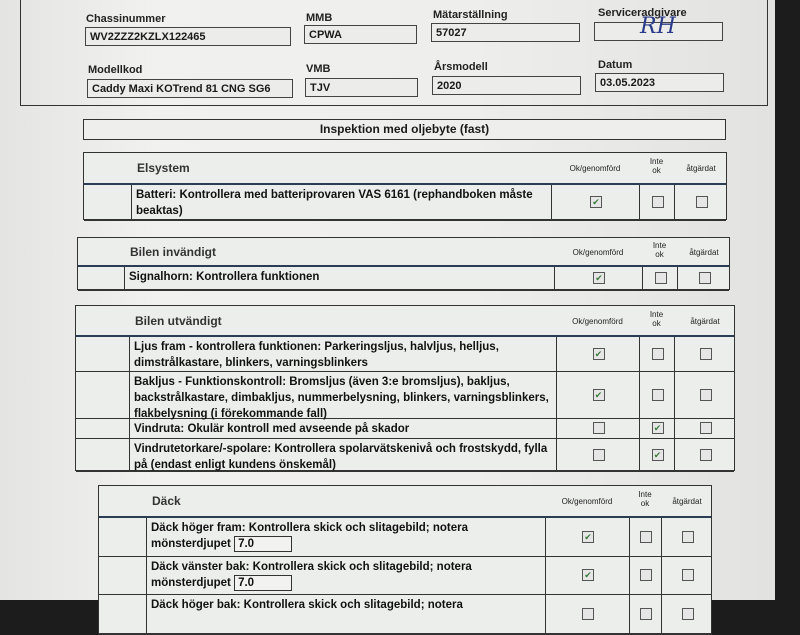 The image size is (800, 635). Describe the element at coordinates (505, 32) in the screenshot. I see `odometer-field: 57027` at that location.